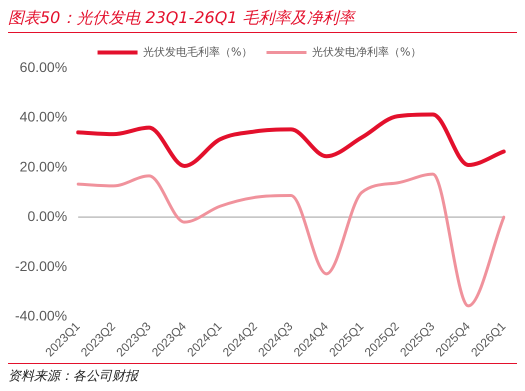 Image resolution: width=525 pixels, height=391 pixels. What do you see at coordinates (74, 376) in the screenshot?
I see `text: 资料来源：各公司财报` at bounding box center [74, 376].